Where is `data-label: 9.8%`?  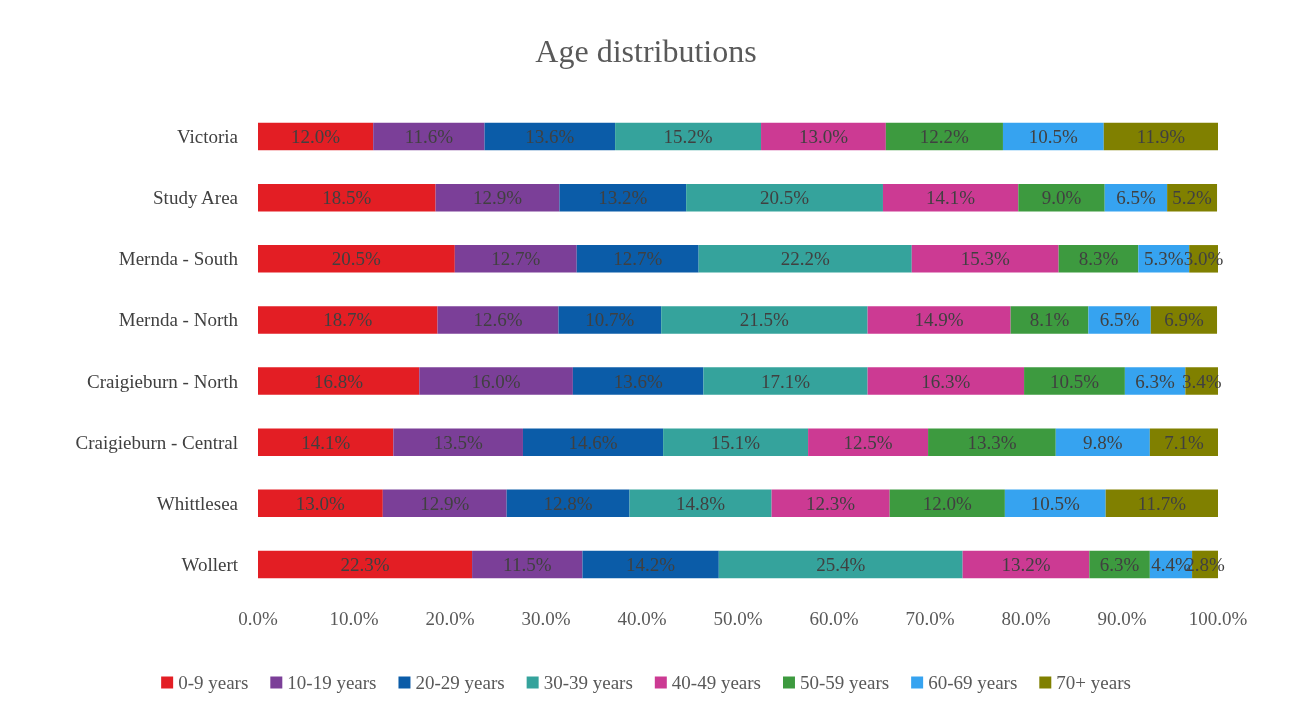
data-label: 9.8% is located at coordinates (1103, 442).